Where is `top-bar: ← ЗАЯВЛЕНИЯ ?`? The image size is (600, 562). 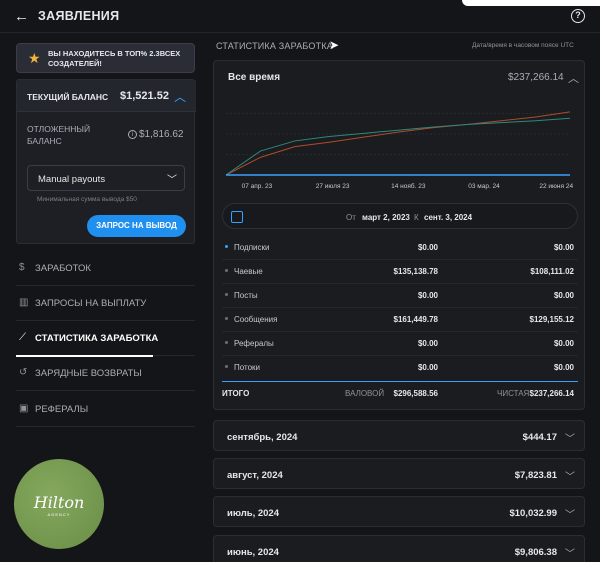
top-bar: ← ЗАЯВЛЕНИЯ ? is located at coordinates (300, 16).